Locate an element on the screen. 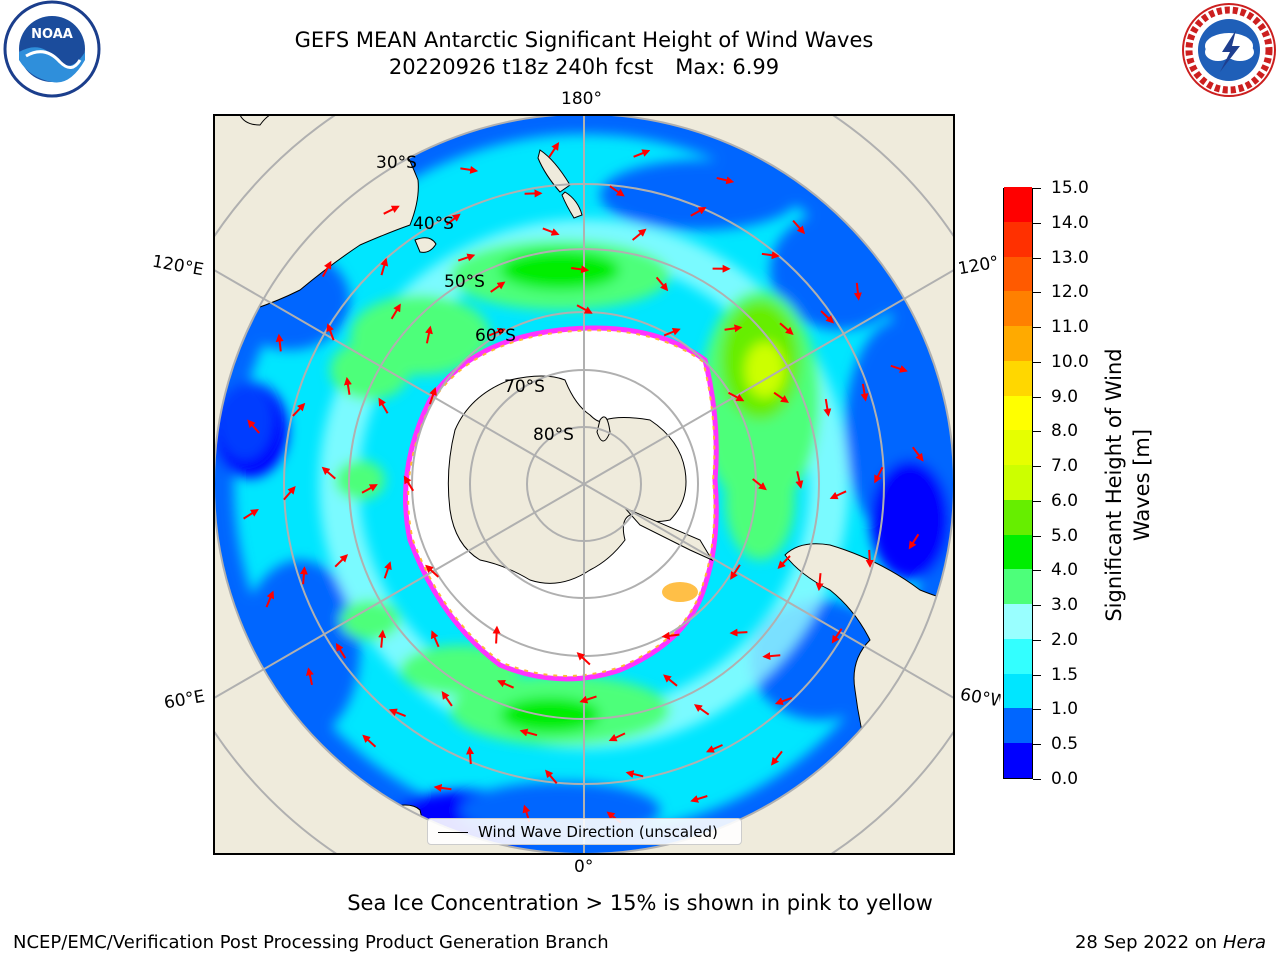 This screenshot has height=960, width=1280. colorbar-tick-label: 6.0 is located at coordinates (1065, 500).